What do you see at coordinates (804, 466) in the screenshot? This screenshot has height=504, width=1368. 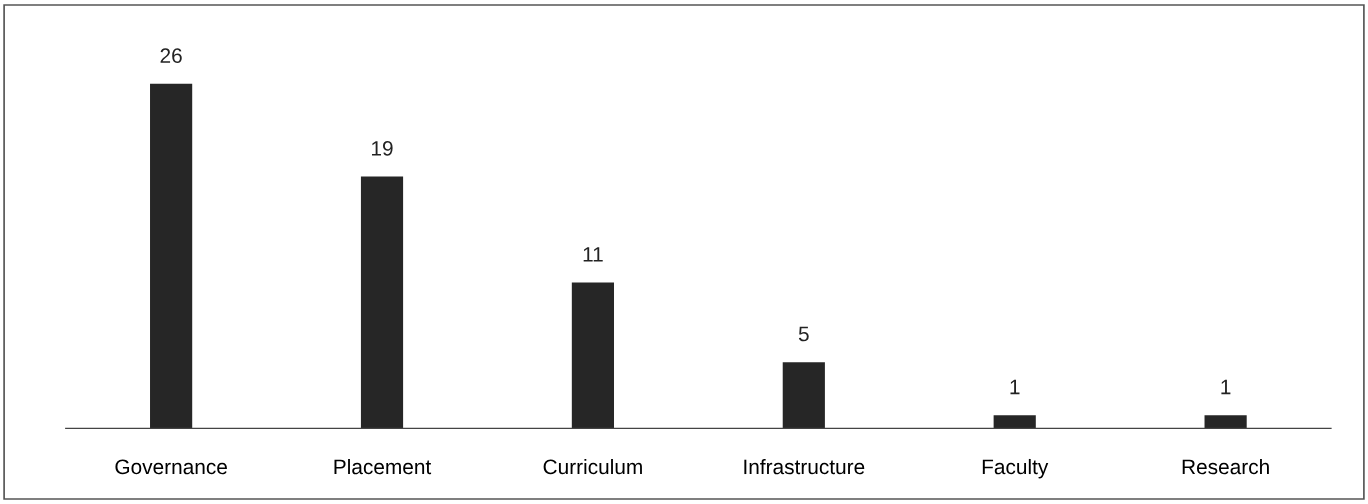 I see `x-tick-label: Infrastructure` at bounding box center [804, 466].